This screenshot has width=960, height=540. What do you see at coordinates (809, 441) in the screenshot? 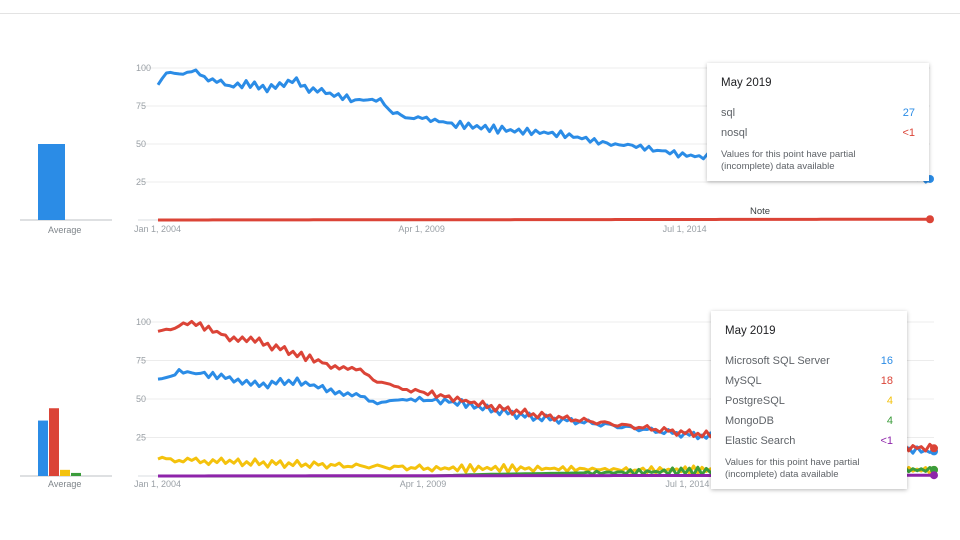
I see `tooltip-row: Elastic Search <1` at bounding box center [809, 441].